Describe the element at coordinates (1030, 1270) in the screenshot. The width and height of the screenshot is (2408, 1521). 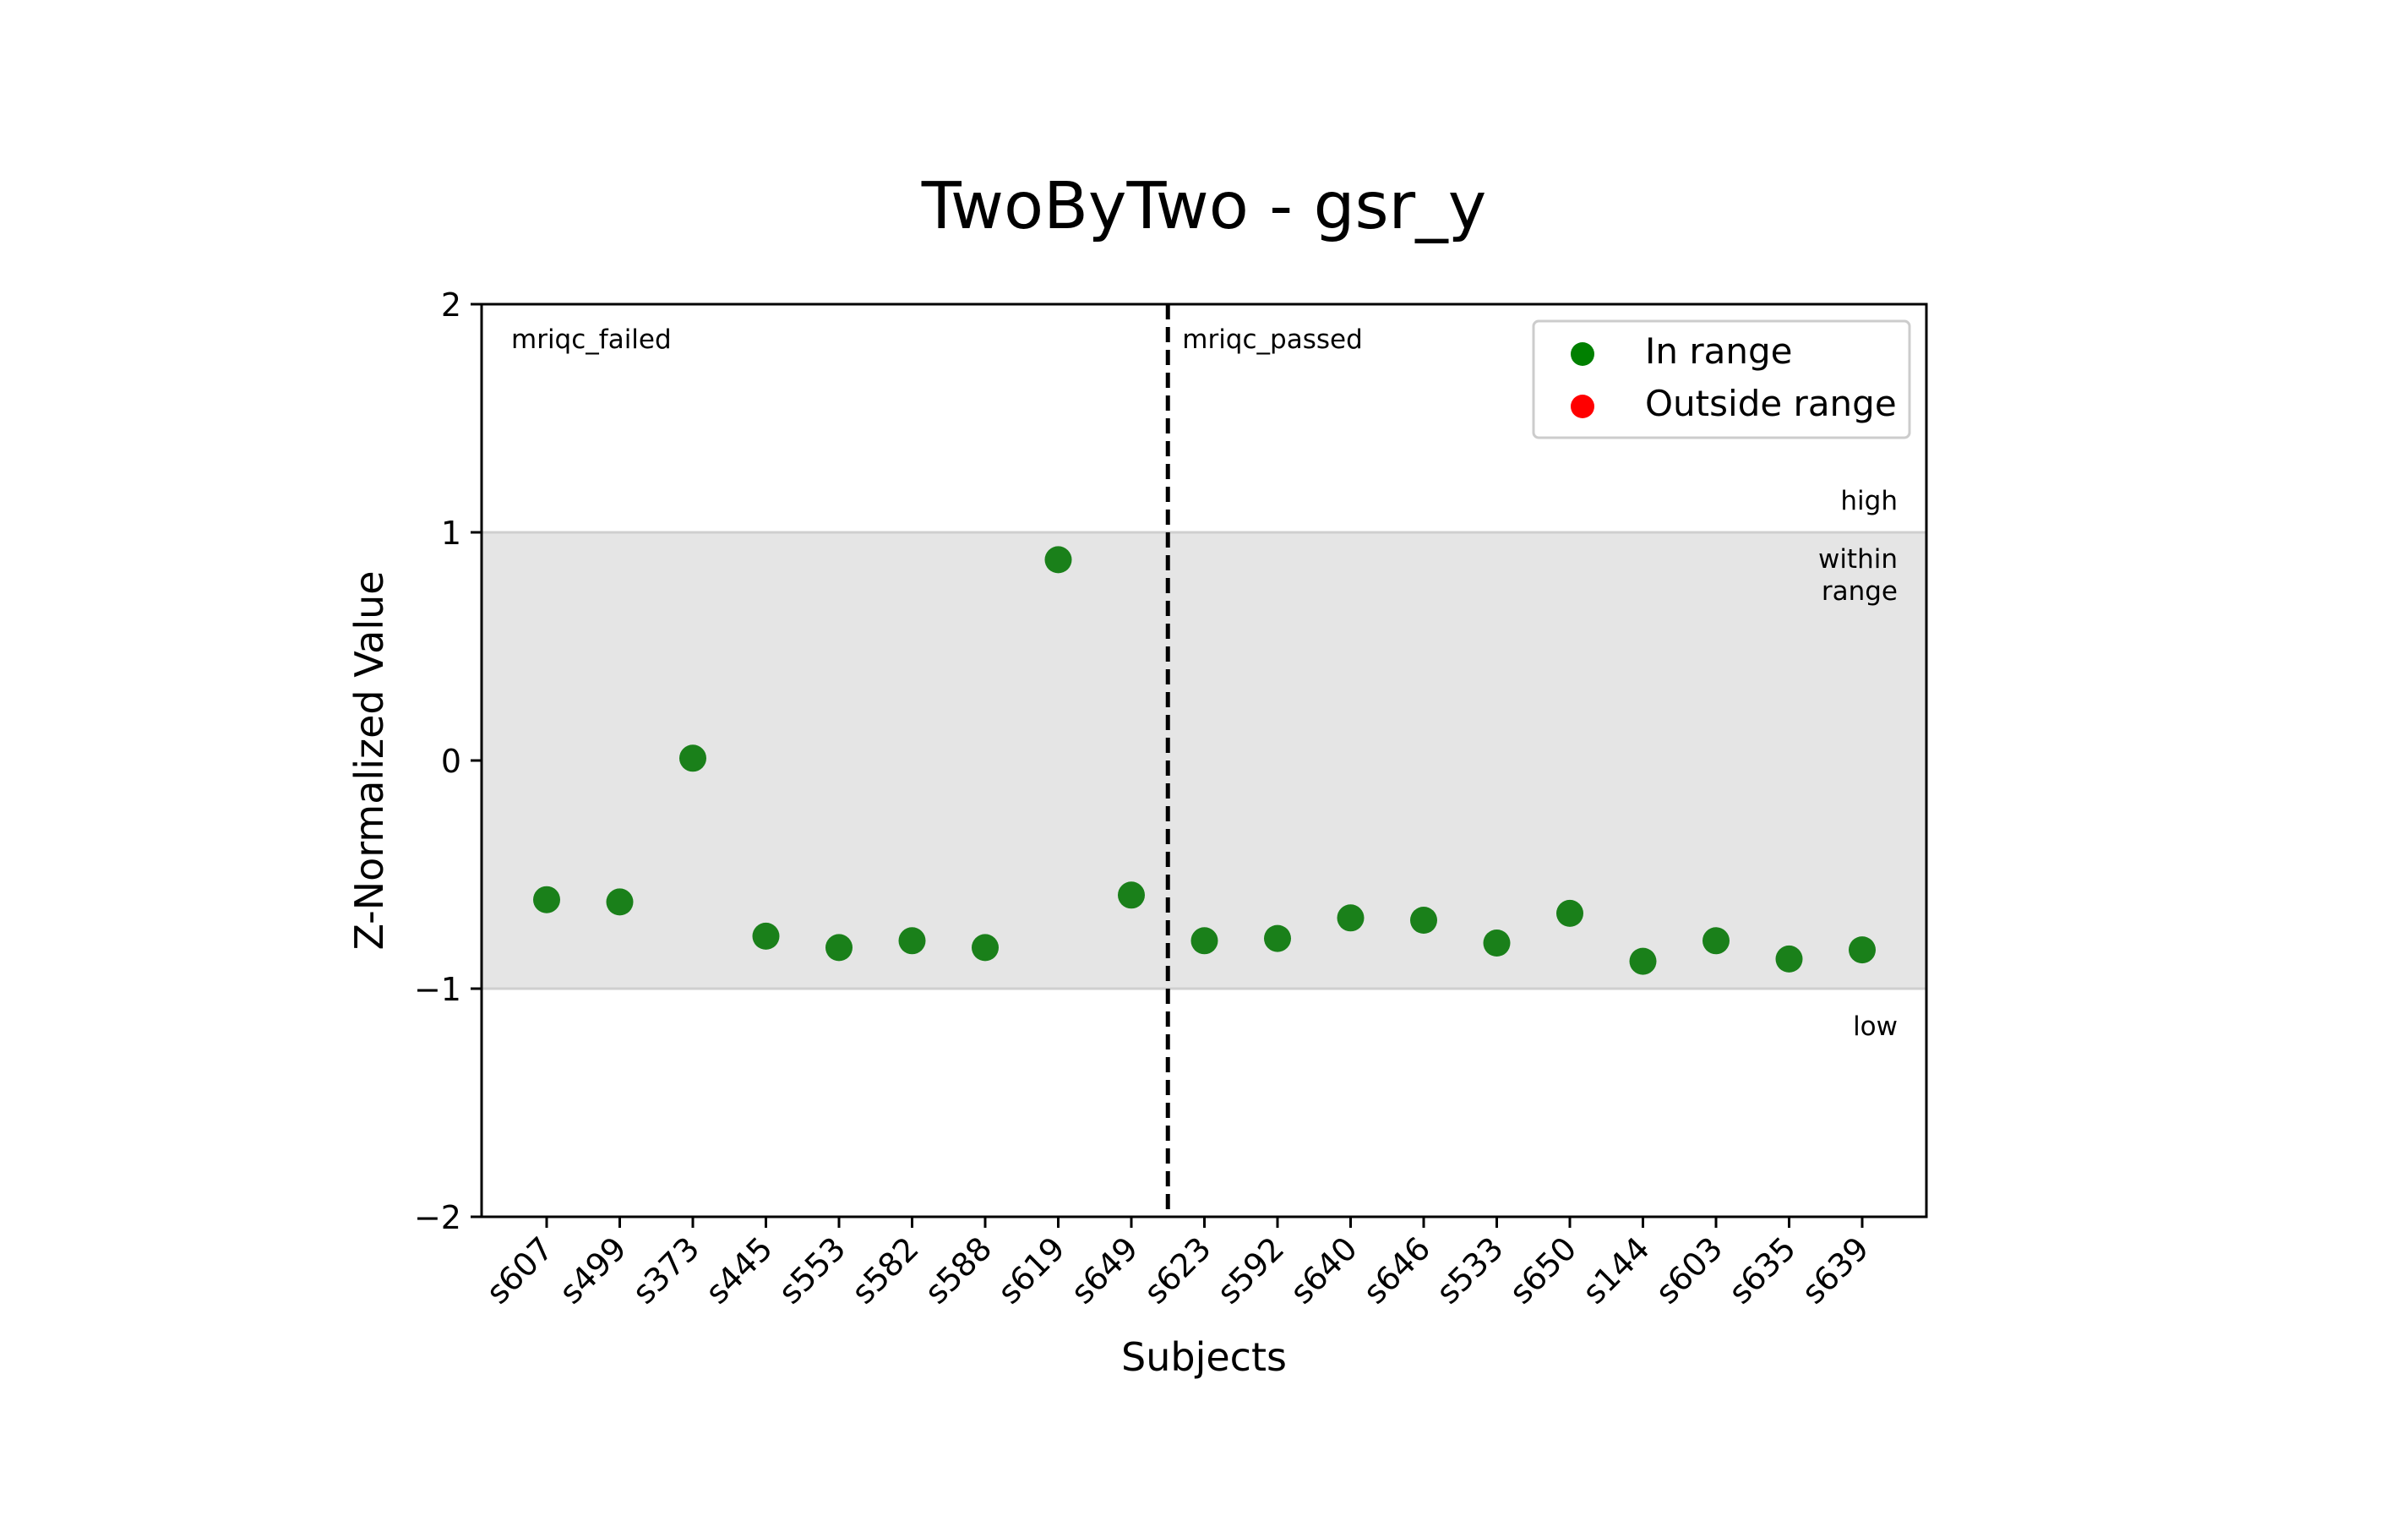
I see `x-tick-label: s619` at that location.